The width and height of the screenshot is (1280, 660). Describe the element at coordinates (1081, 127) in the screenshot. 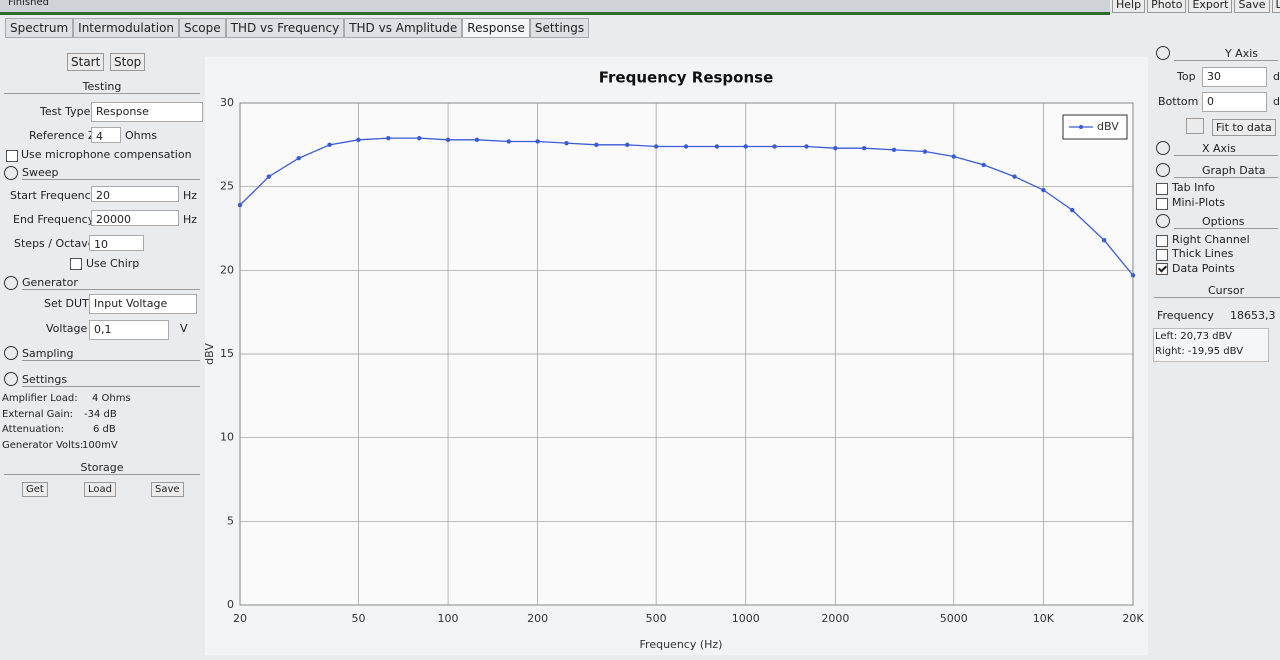

I see `legend-marker` at that location.